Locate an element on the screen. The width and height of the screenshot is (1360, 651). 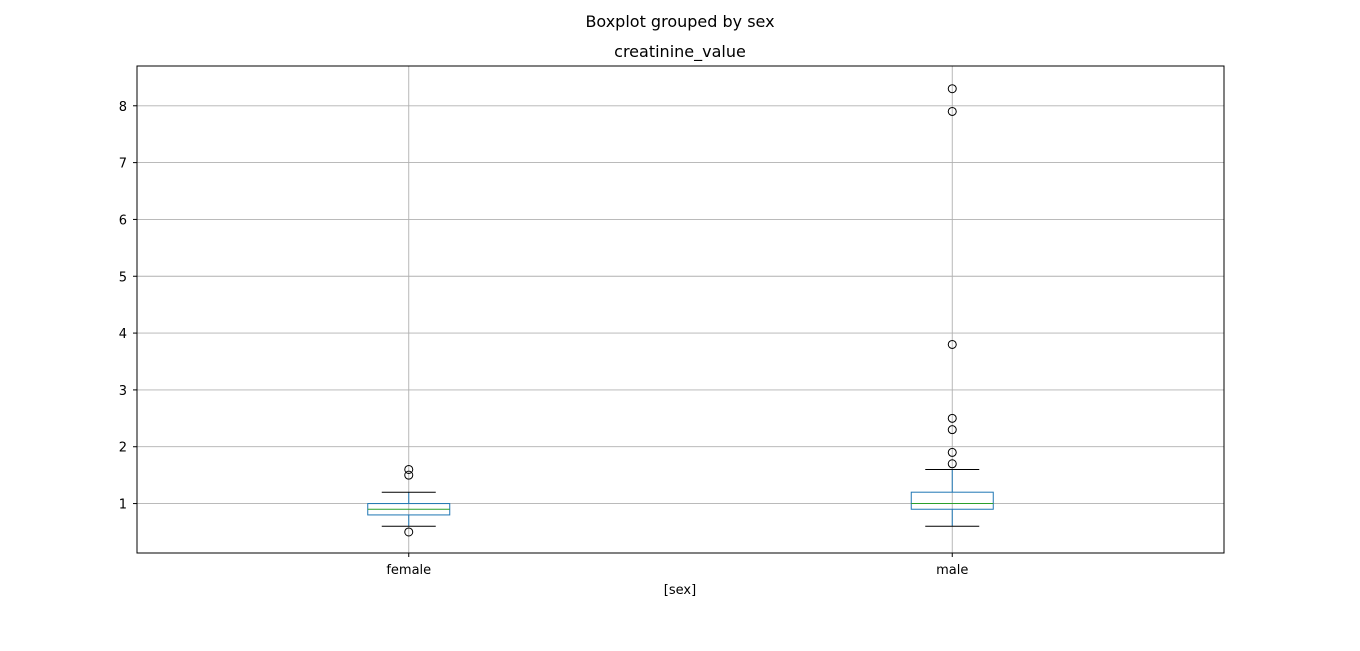
y-tick-label: 6 is located at coordinates (123, 220).